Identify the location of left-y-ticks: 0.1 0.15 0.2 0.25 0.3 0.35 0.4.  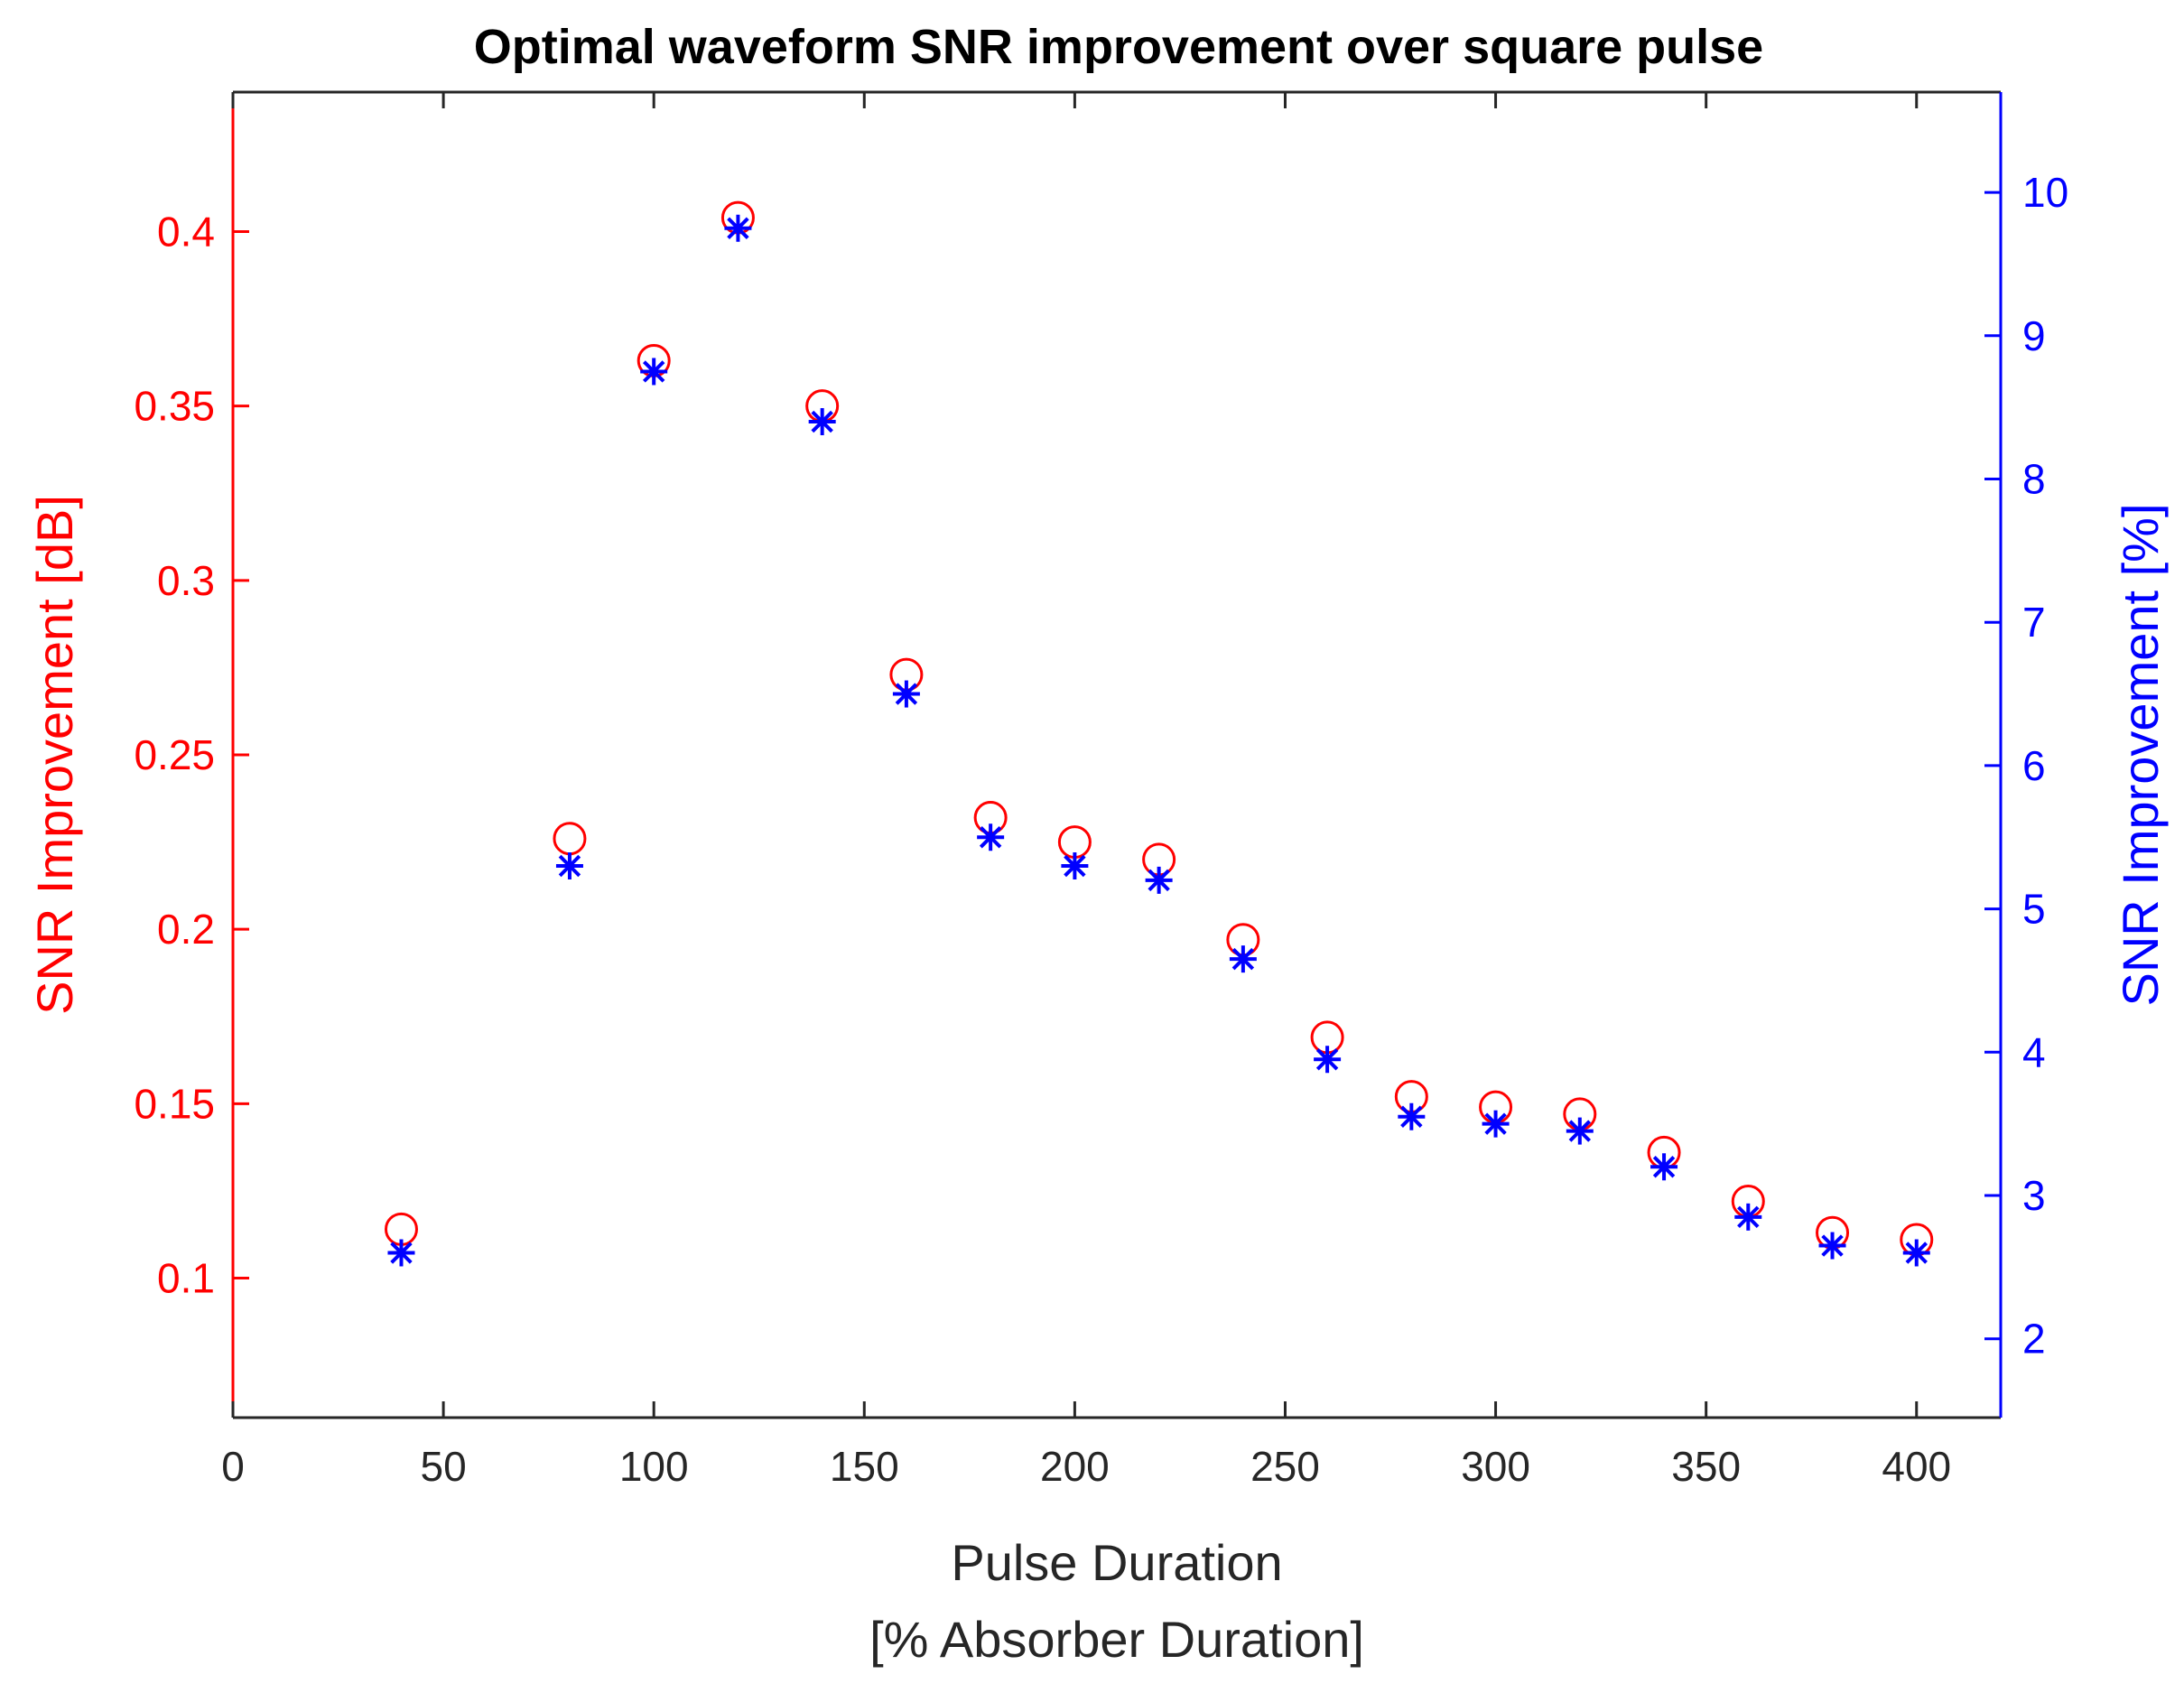
(191, 755).